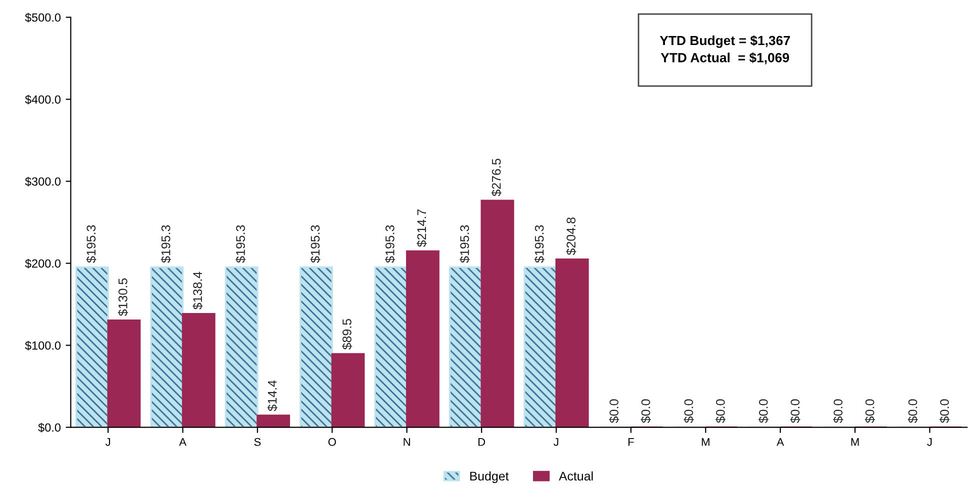 The width and height of the screenshot is (969, 494). I want to click on data-label: $214.7, so click(421, 228).